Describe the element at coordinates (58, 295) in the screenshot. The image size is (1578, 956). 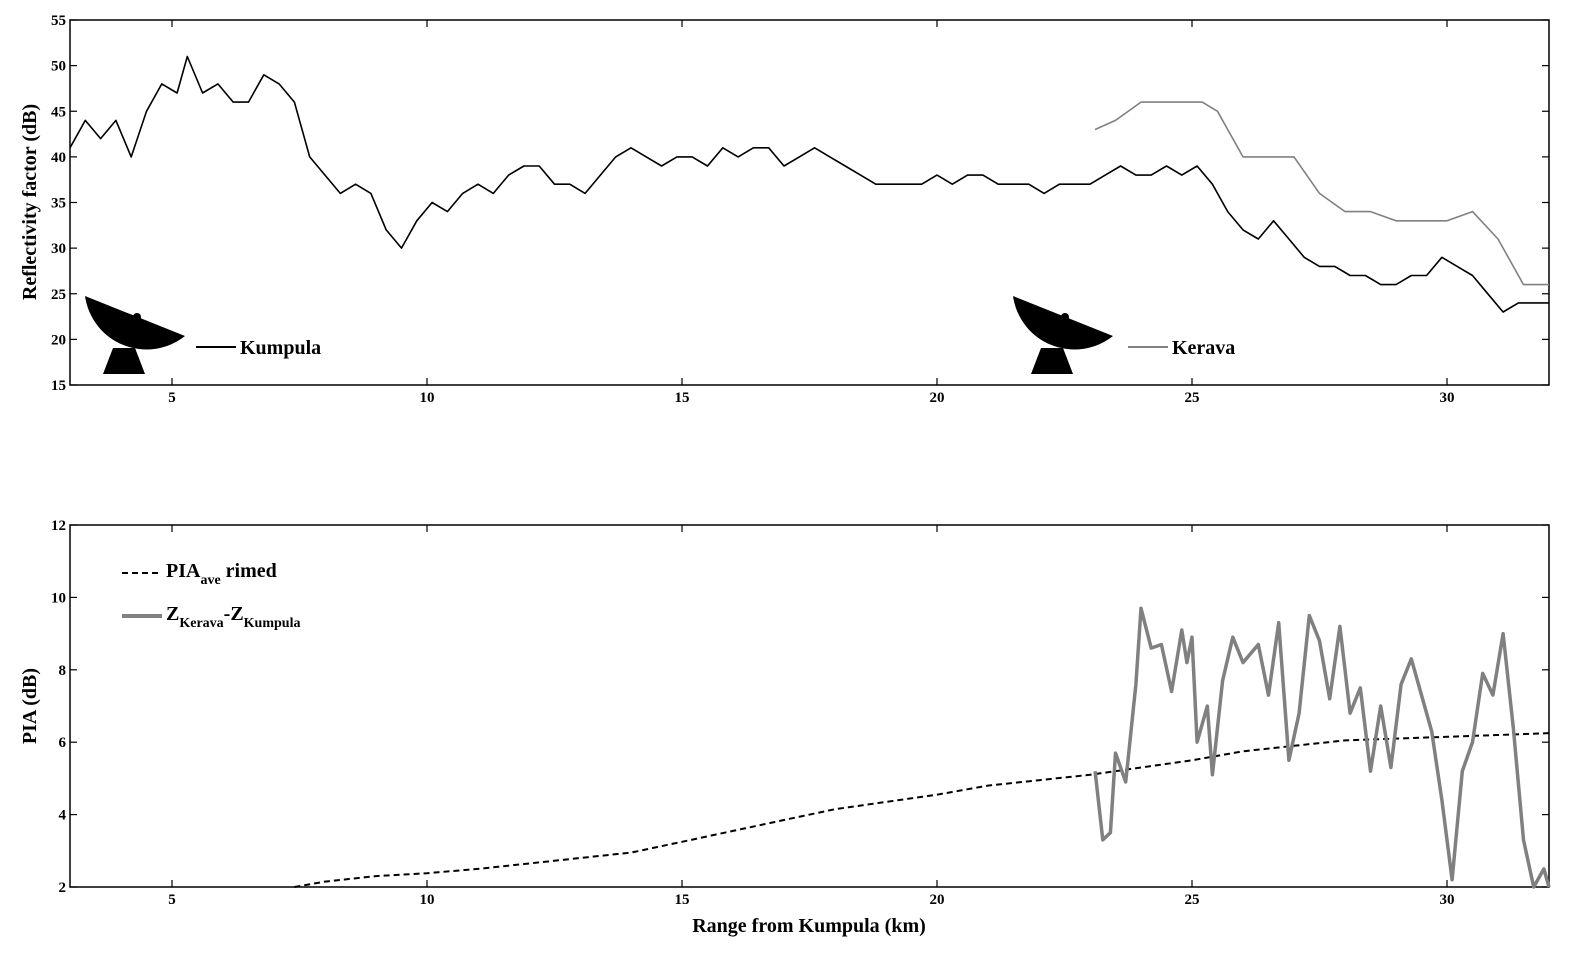
I see `y-tick-label: 25` at that location.